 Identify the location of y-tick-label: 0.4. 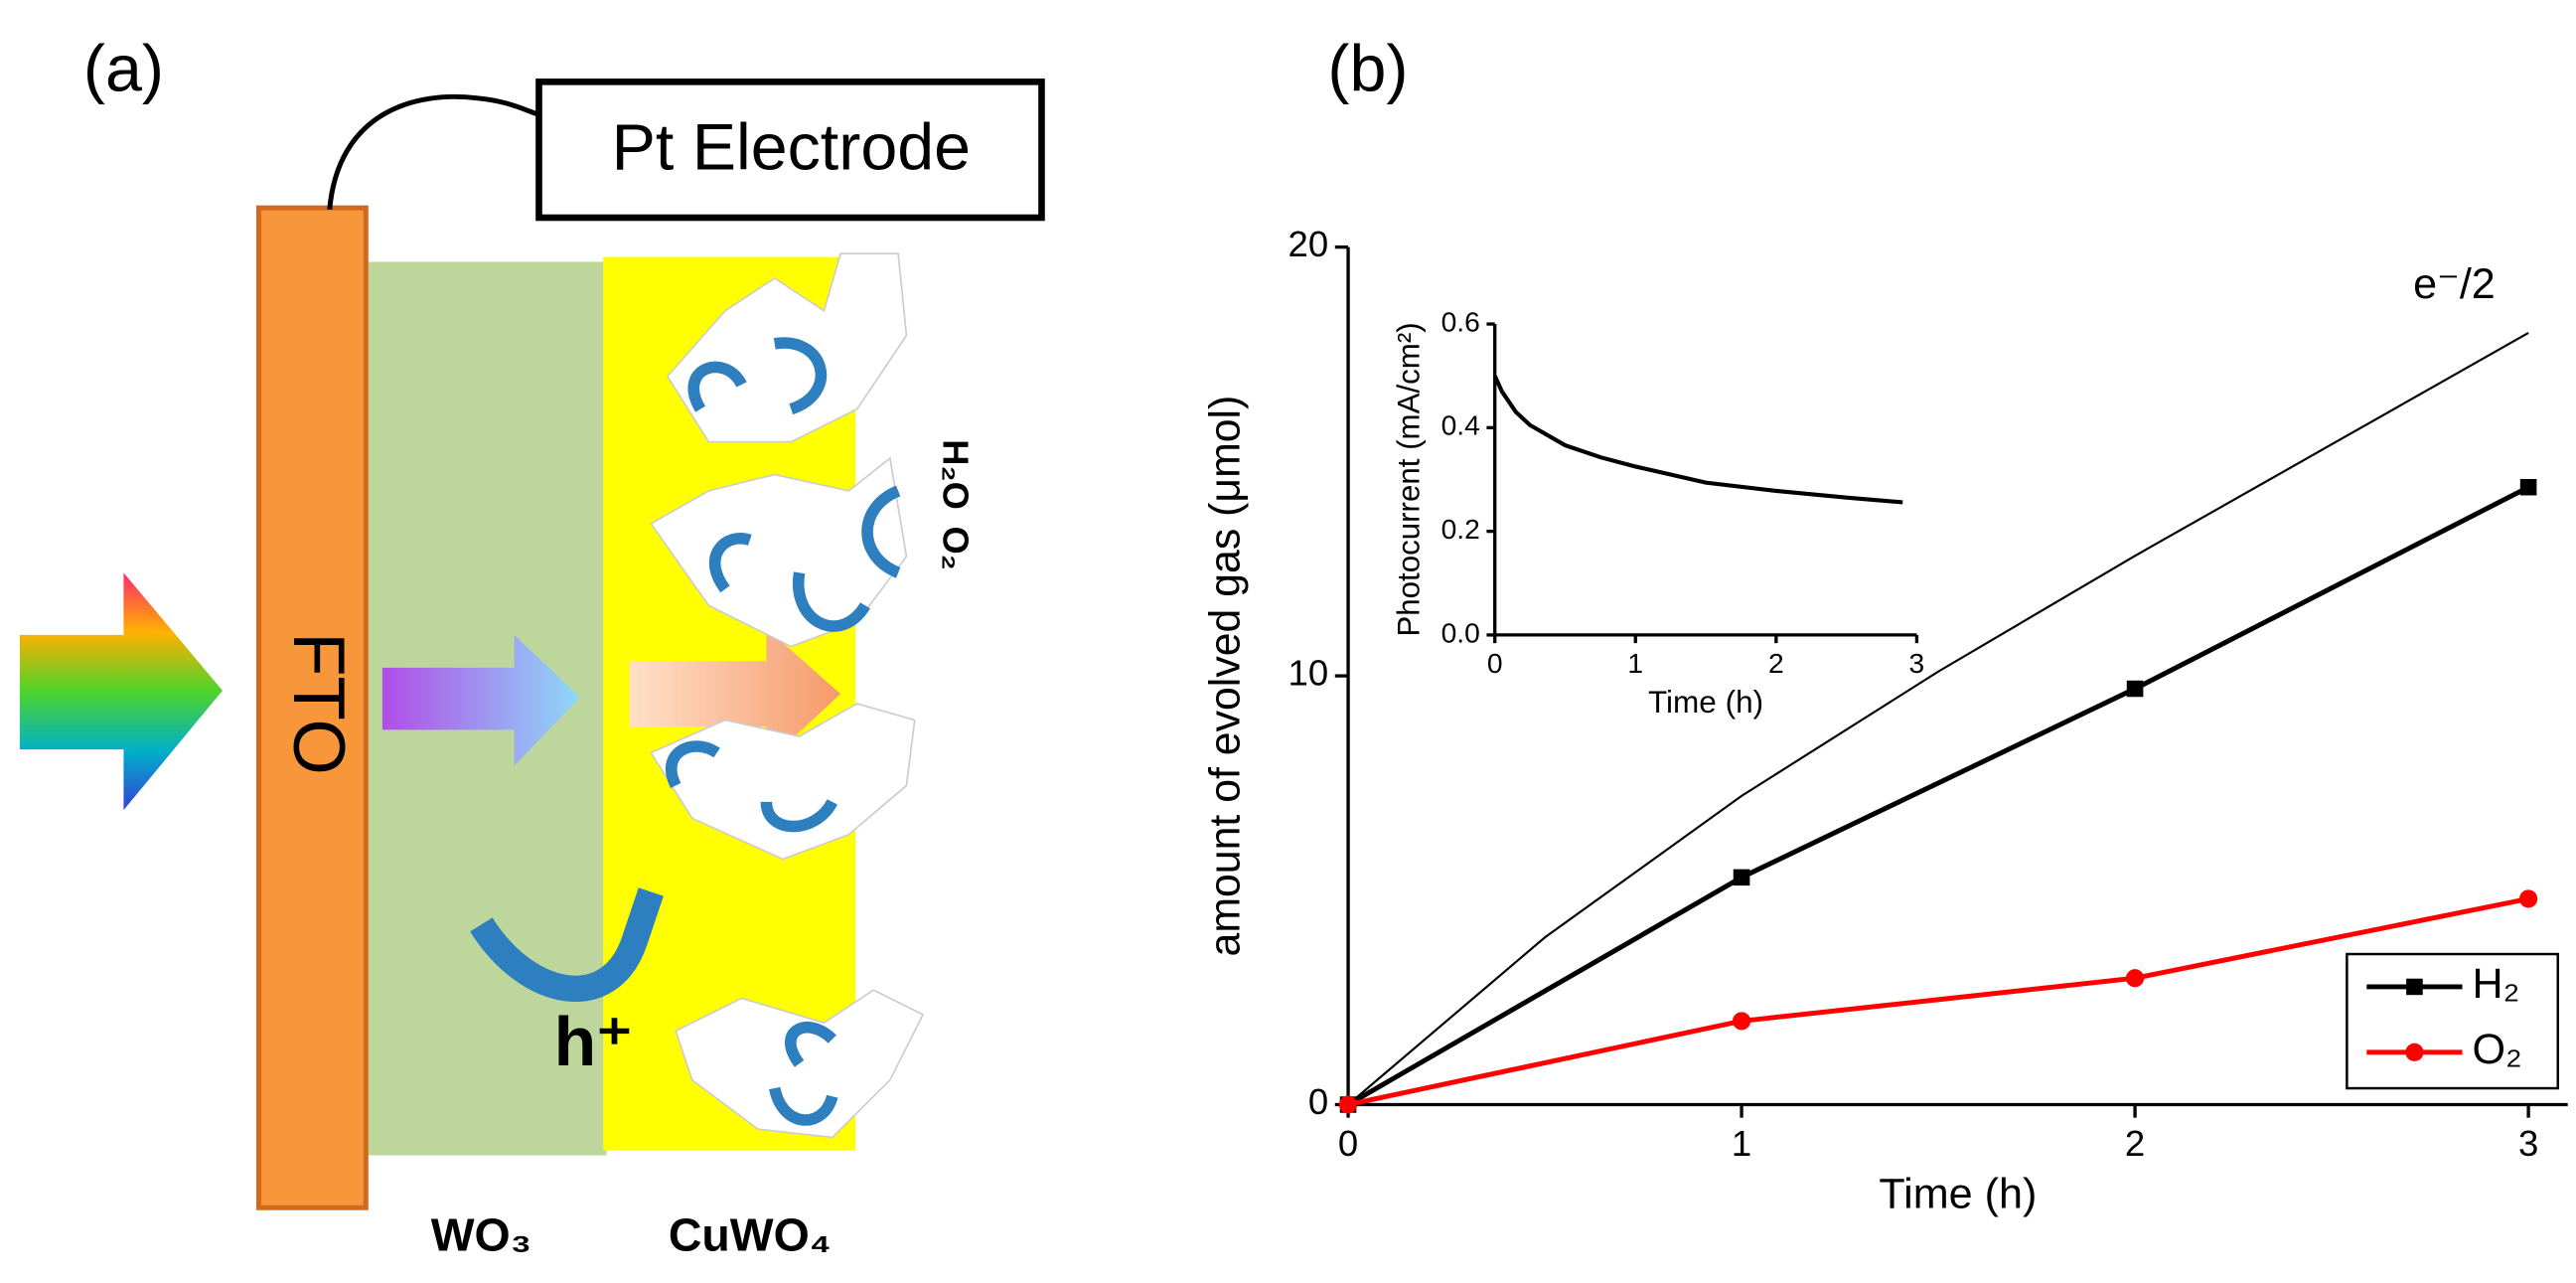
(1460, 425).